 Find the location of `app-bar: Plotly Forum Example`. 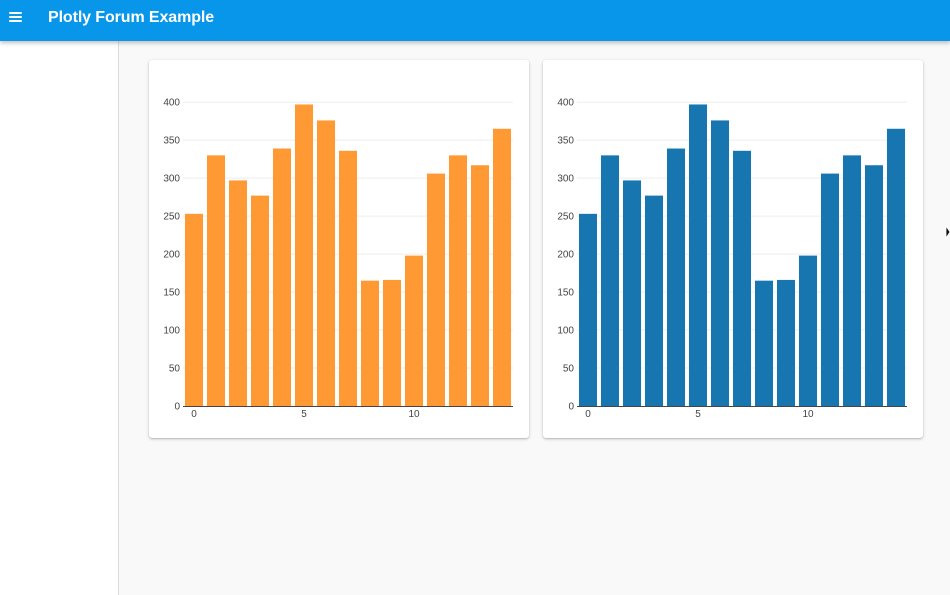

app-bar: Plotly Forum Example is located at coordinates (475, 20).